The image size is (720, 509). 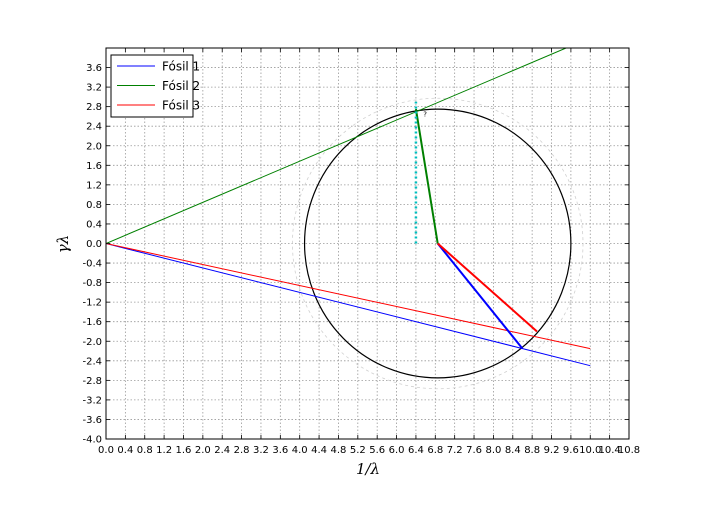 What do you see at coordinates (435, 450) in the screenshot?
I see `x-tick-label: 6.8` at bounding box center [435, 450].